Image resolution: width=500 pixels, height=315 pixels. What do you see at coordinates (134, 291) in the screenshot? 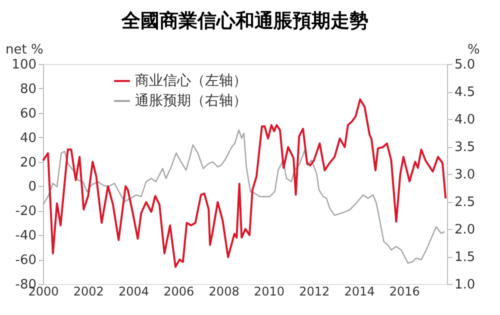
I see `x-tick-label: 2004` at bounding box center [134, 291].